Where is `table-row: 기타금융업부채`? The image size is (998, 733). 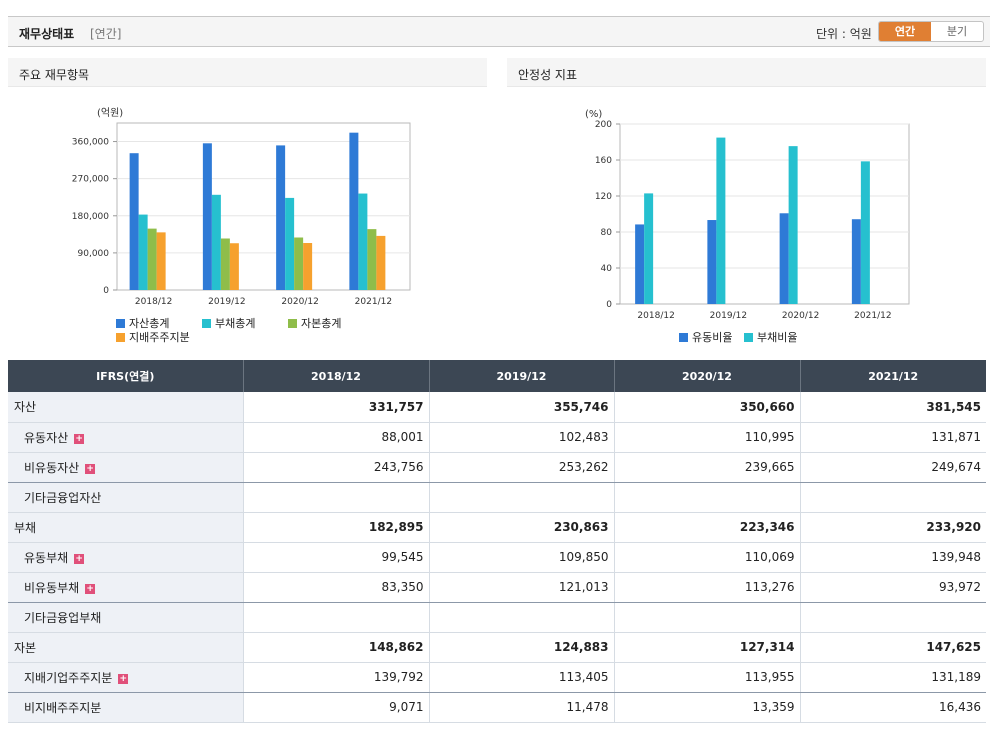
table-row: 기타금융업부채 is located at coordinates (497, 617).